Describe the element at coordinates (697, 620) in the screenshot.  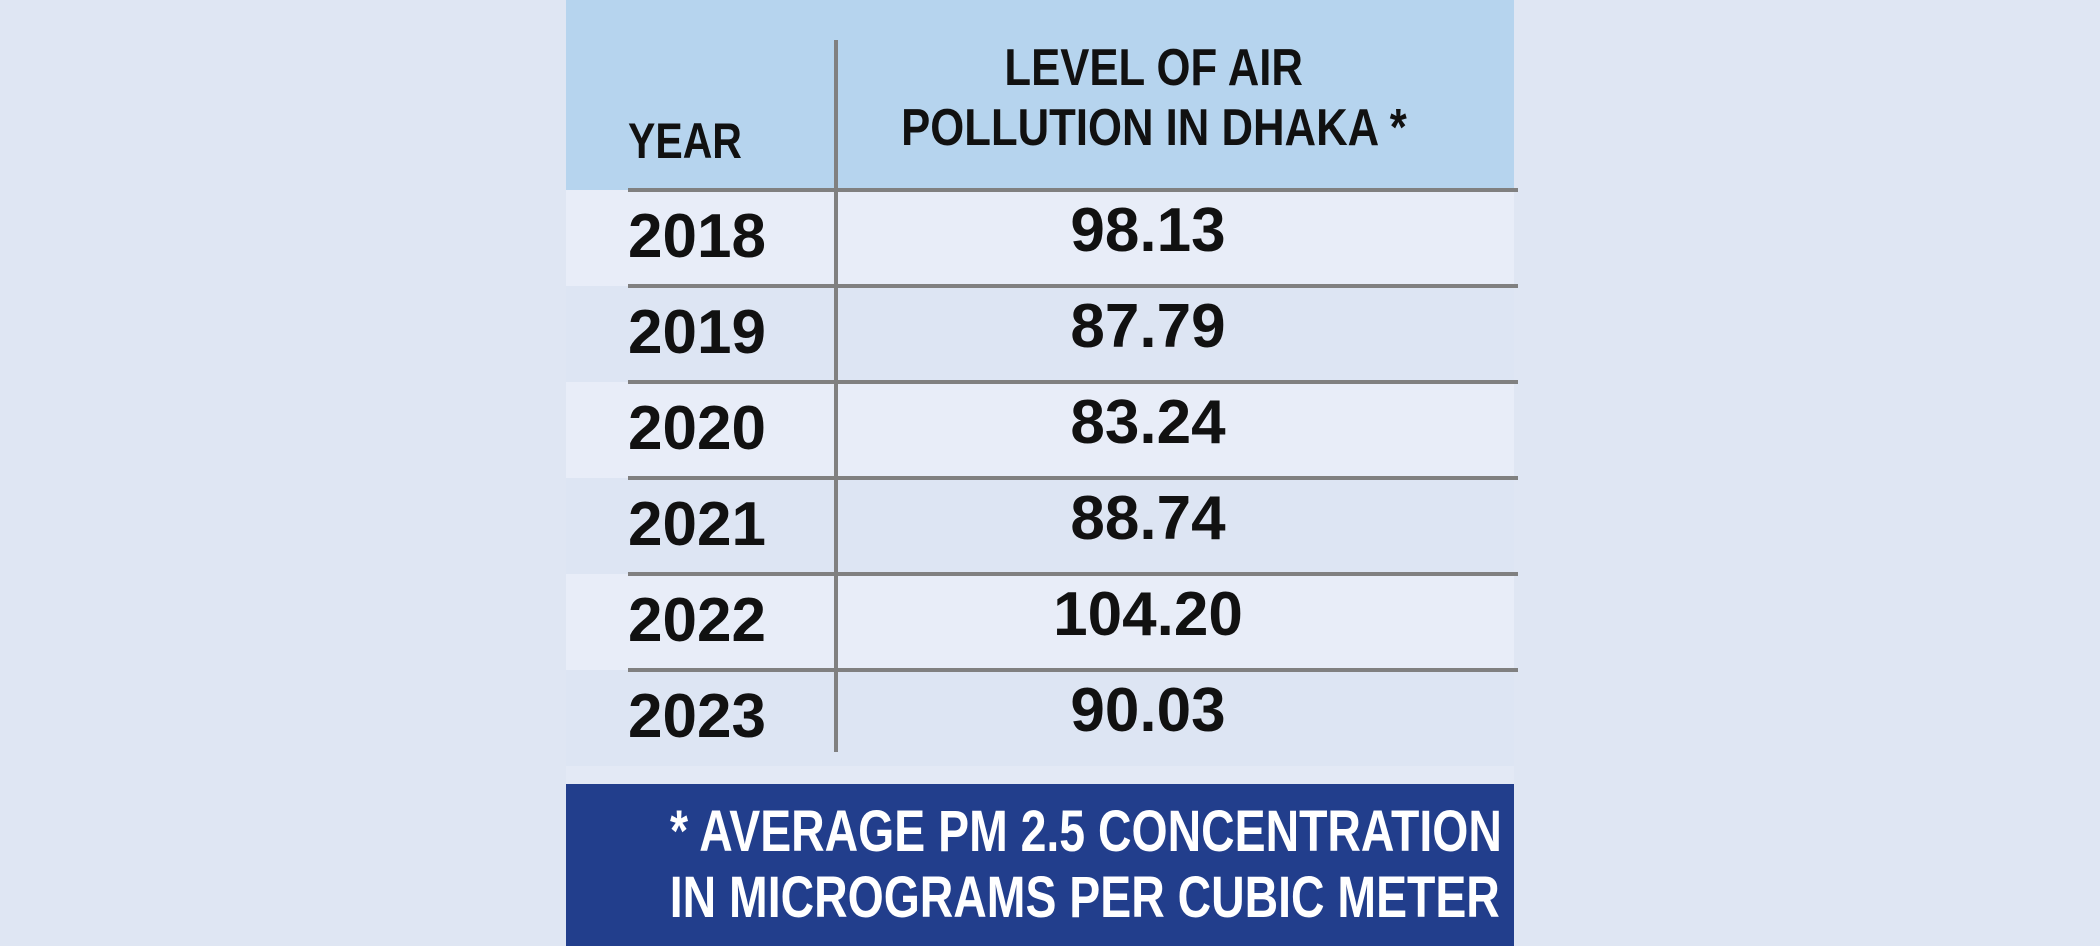
I see `year-cell: 2022` at that location.